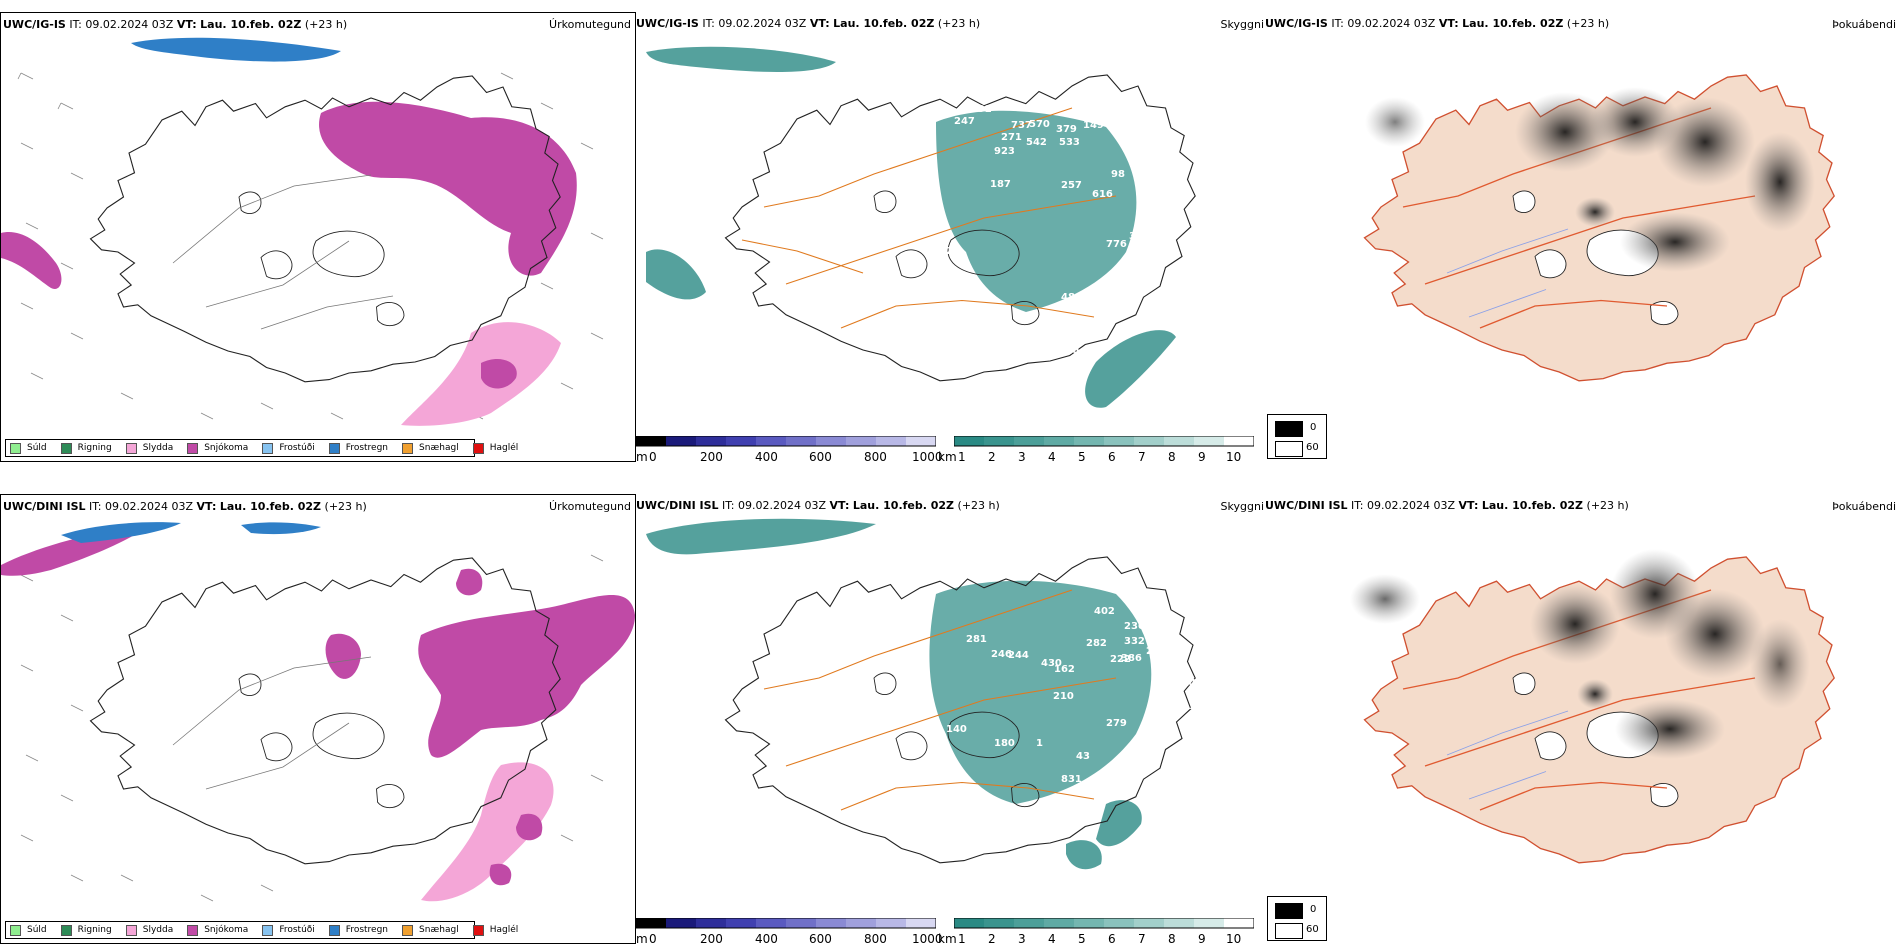 This screenshot has width=1900, height=950. What do you see at coordinates (1116, 244) in the screenshot?
I see `spot-label: 776` at bounding box center [1116, 244].